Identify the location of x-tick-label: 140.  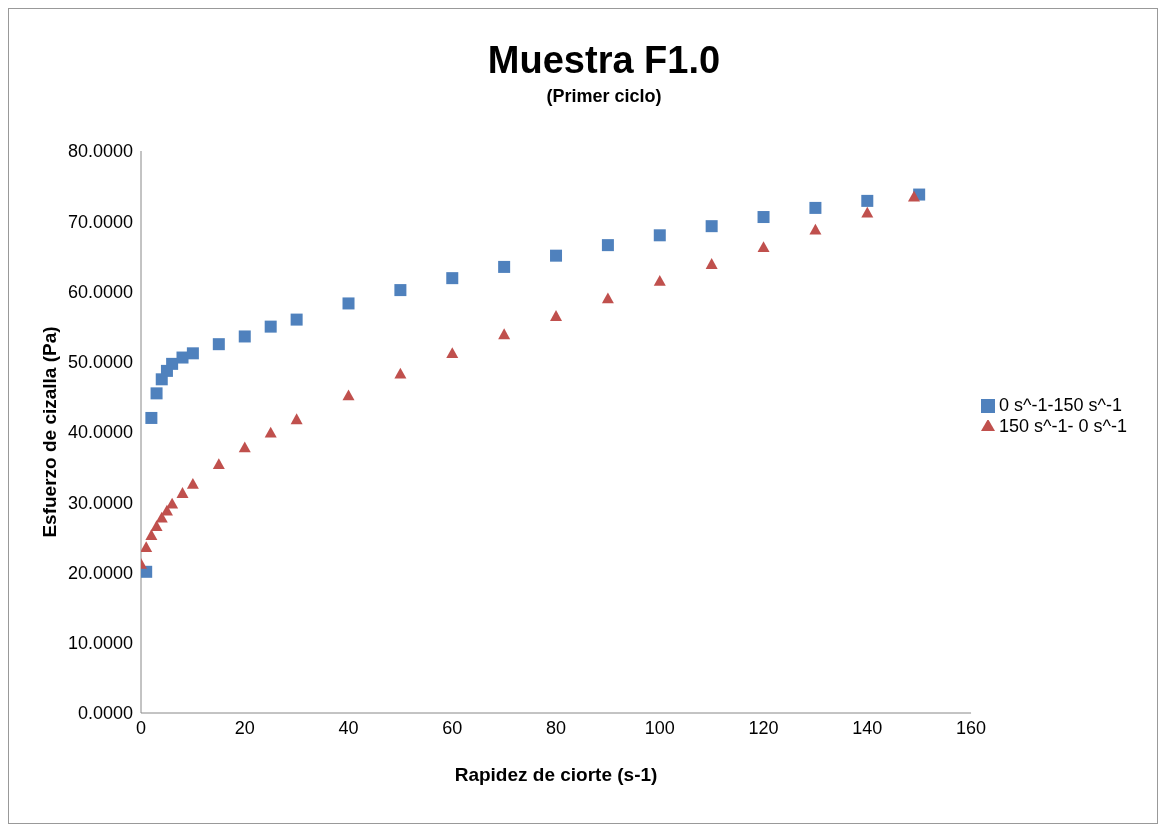
(867, 727).